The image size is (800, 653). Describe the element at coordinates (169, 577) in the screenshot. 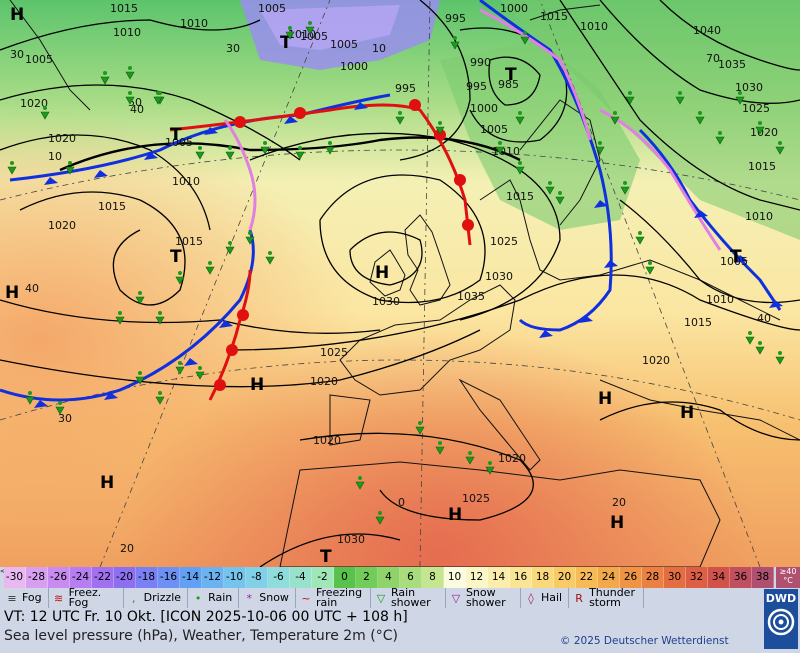

I see `scale-cell: -16` at that location.